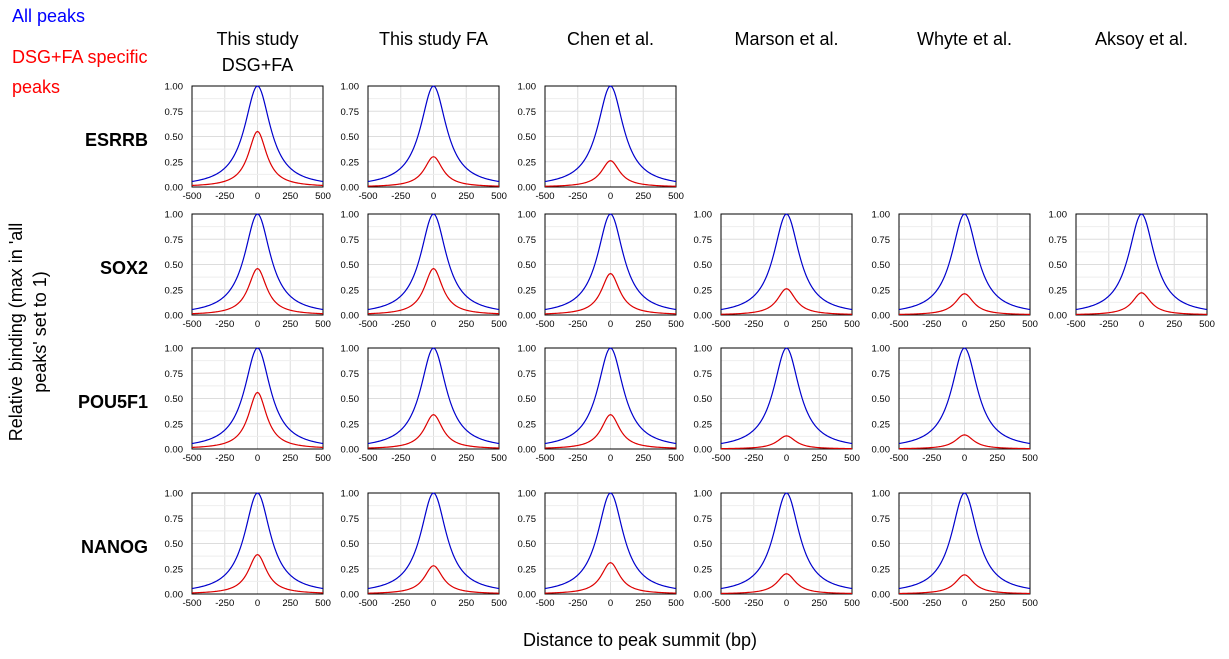 This screenshot has height=659, width=1229. What do you see at coordinates (786, 39) in the screenshot?
I see `column-title: Marson et al.` at bounding box center [786, 39].